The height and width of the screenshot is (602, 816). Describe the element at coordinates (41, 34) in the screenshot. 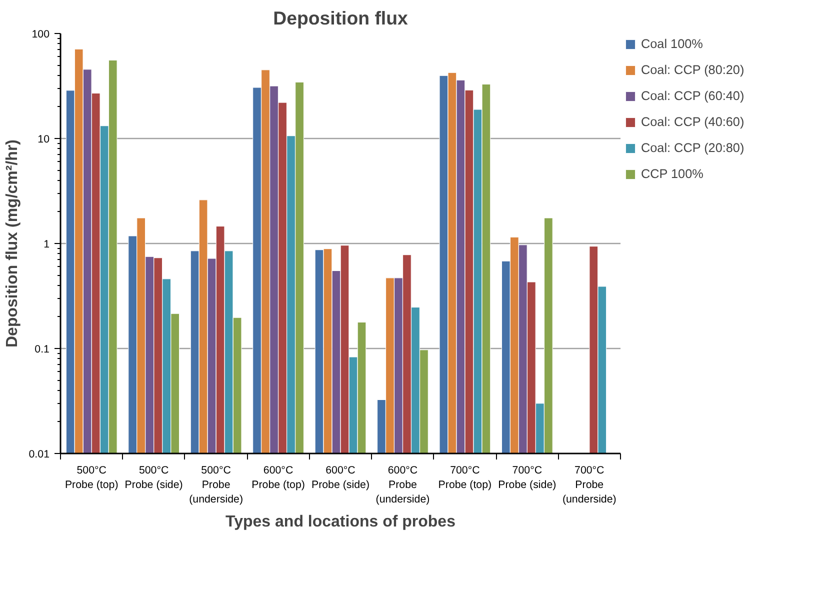

I see `y-tick-label: 100` at that location.